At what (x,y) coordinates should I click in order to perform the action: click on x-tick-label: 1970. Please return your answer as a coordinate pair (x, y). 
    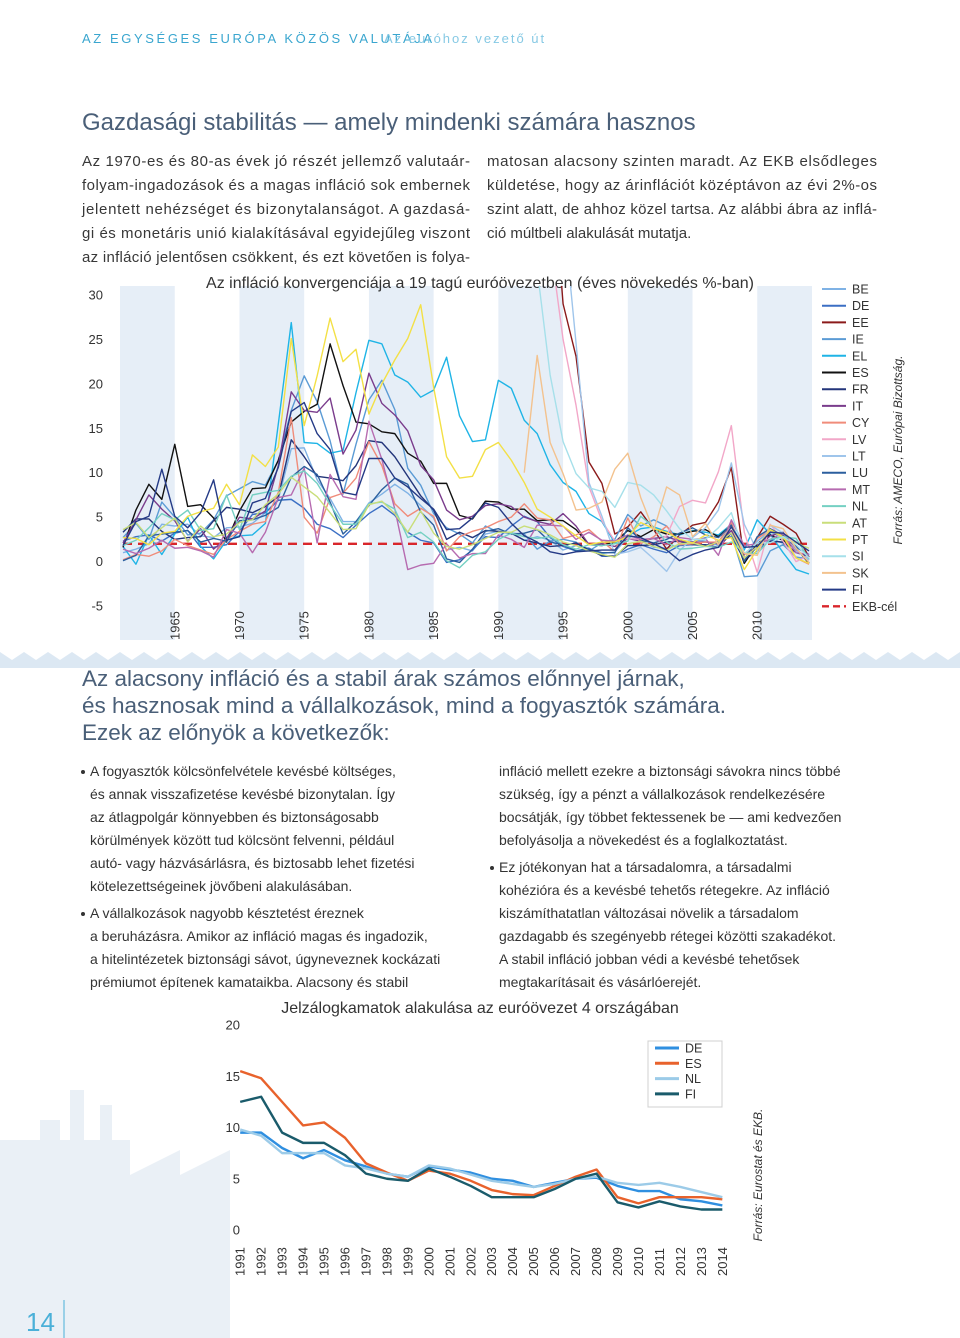
    Looking at the image, I should click on (239, 625).